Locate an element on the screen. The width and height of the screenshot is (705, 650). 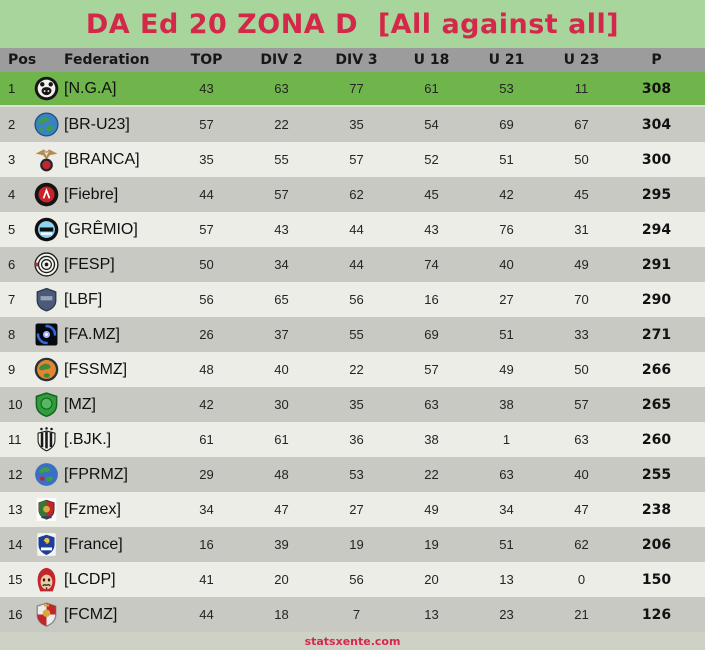
value-cell: 1 is located at coordinates (506, 439).